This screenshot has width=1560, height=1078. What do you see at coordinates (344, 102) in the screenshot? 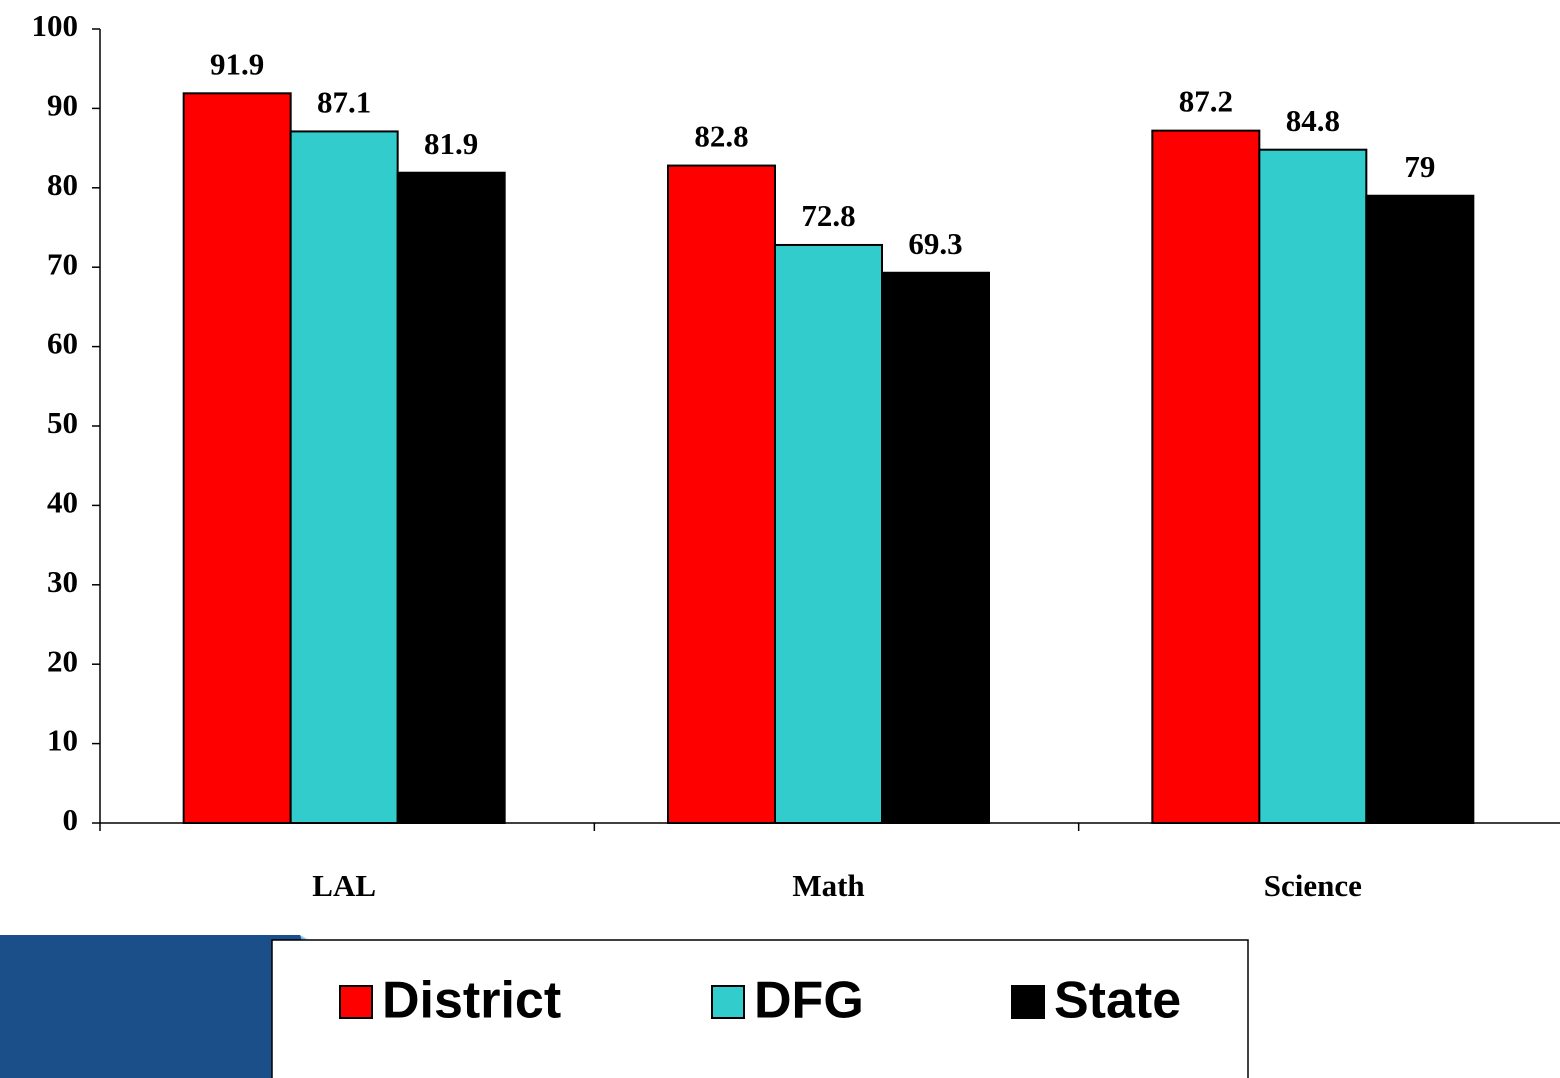
I see `value-label: 87.1` at bounding box center [344, 102].